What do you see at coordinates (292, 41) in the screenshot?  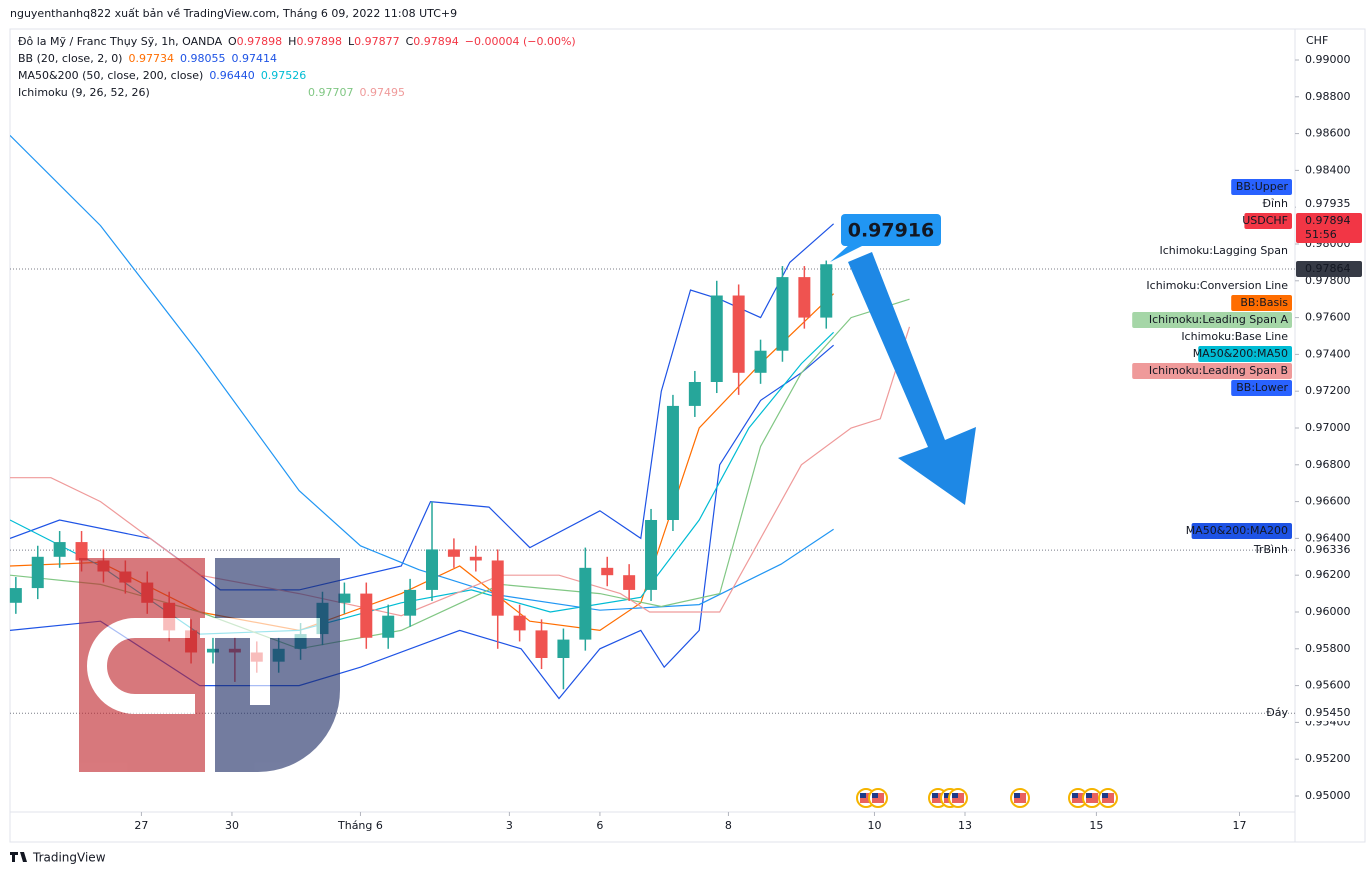 I see `legend-prefix: H` at bounding box center [292, 41].